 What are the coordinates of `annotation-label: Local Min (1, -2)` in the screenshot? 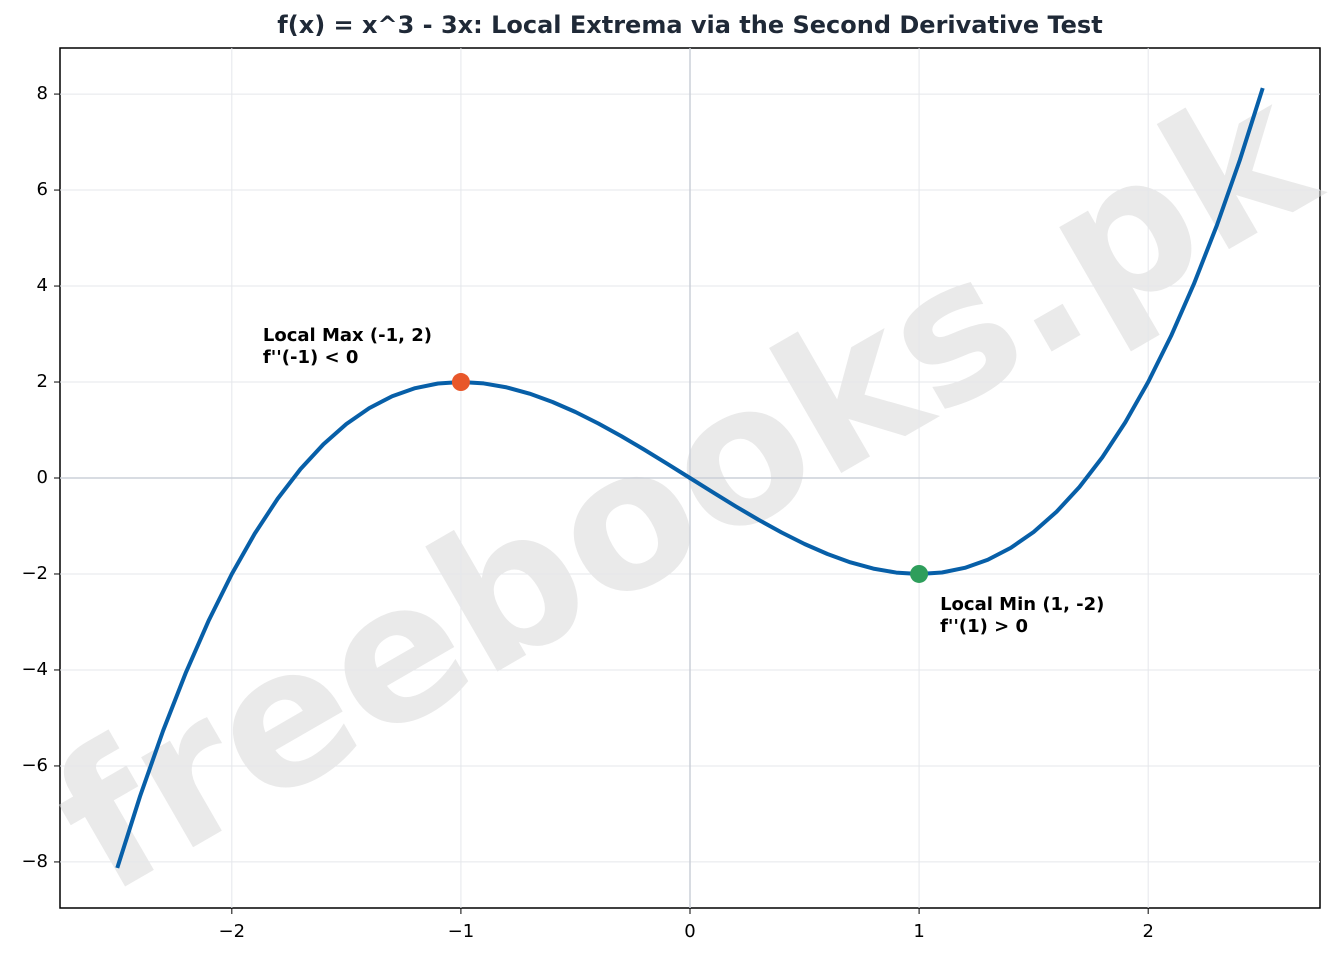 It's located at (1022, 604).